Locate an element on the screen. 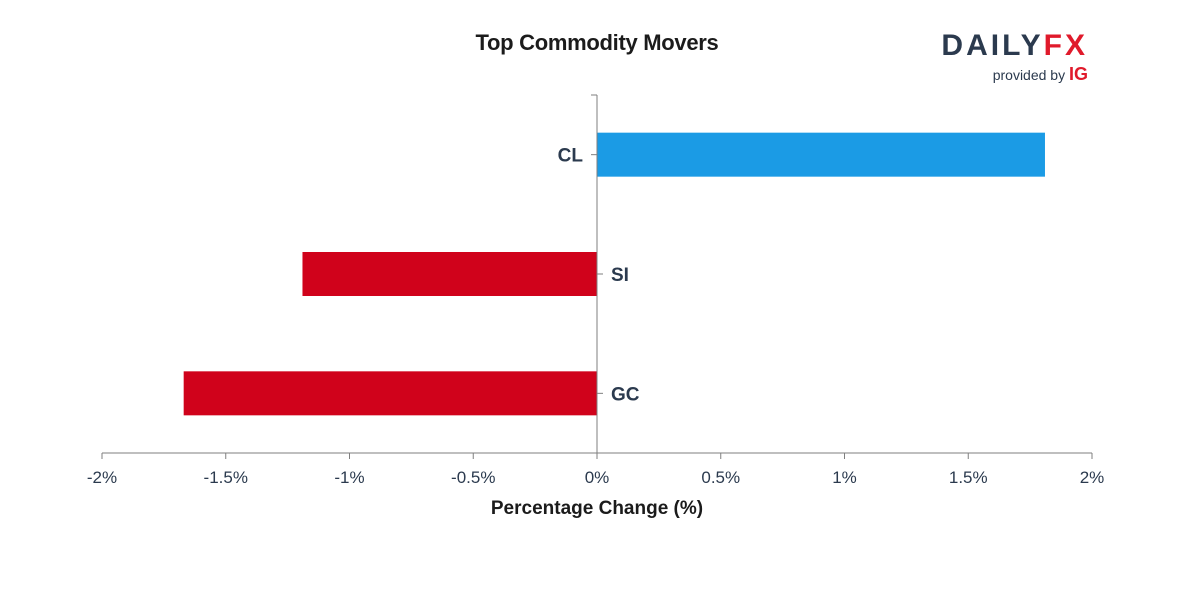 The image size is (1200, 600). bar-gc is located at coordinates (390, 393).